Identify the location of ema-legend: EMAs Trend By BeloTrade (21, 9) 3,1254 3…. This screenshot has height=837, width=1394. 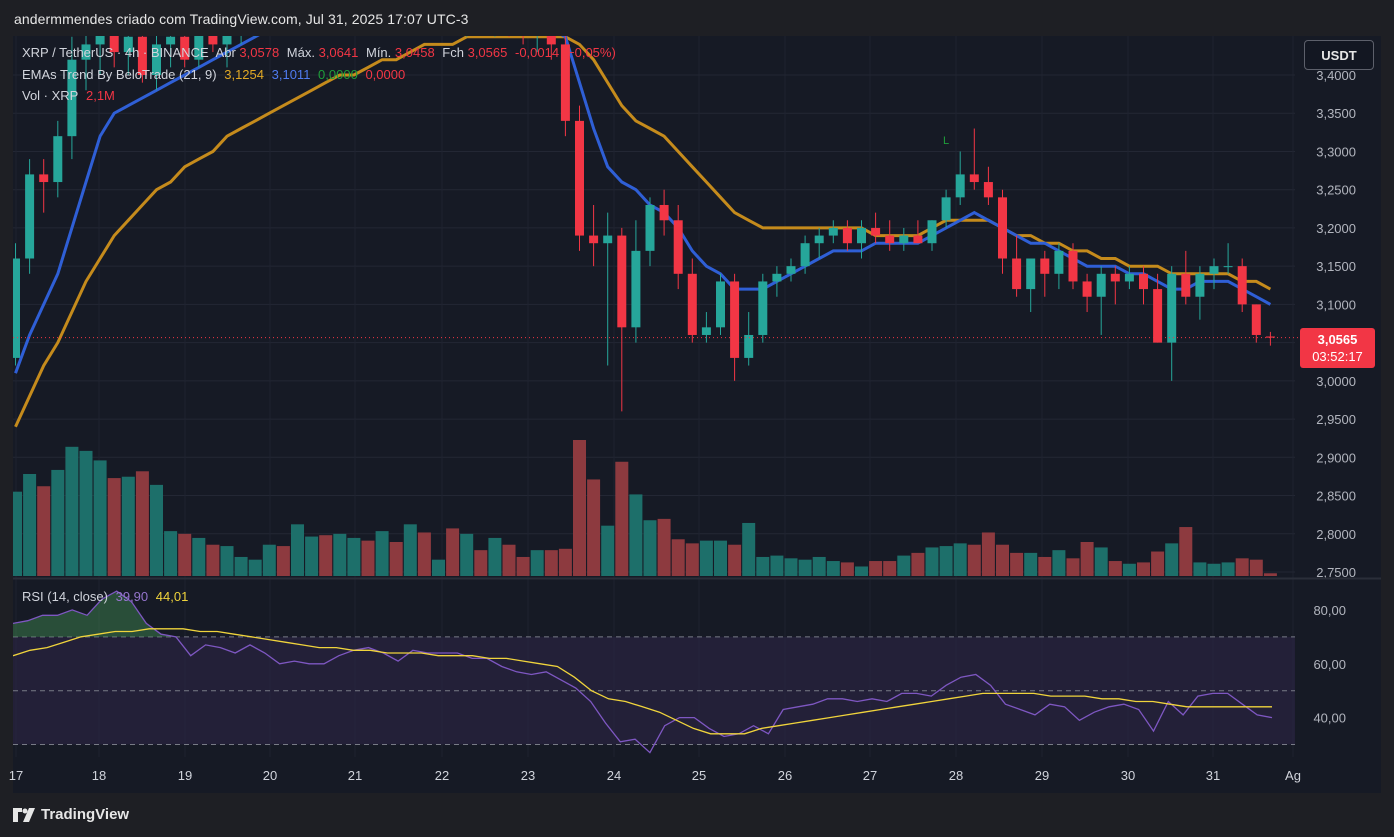
(215, 74).